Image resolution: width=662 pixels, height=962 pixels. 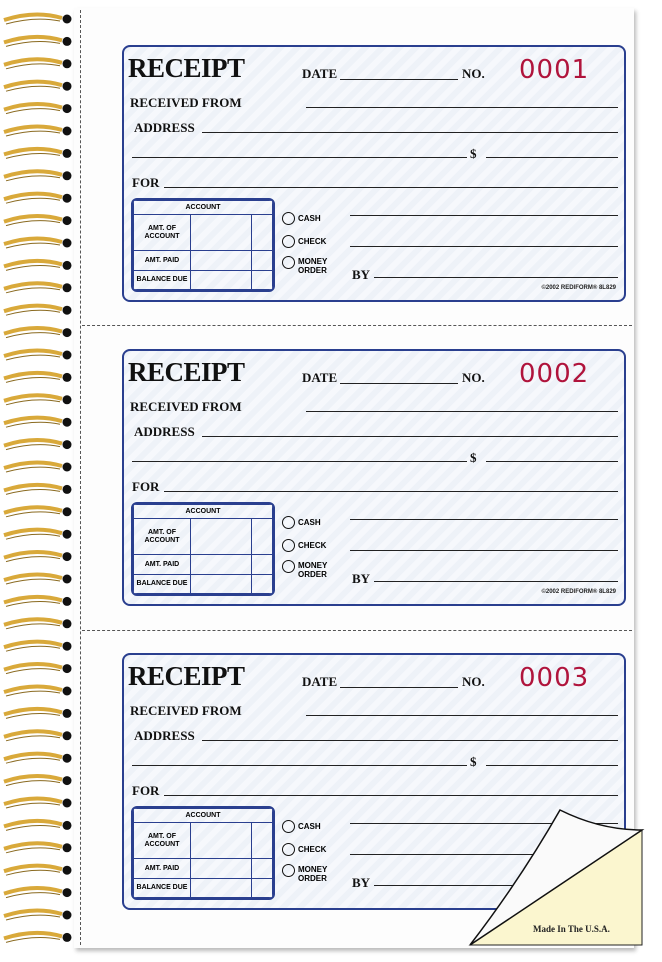 I want to click on receipt-number: 0001, so click(x=554, y=70).